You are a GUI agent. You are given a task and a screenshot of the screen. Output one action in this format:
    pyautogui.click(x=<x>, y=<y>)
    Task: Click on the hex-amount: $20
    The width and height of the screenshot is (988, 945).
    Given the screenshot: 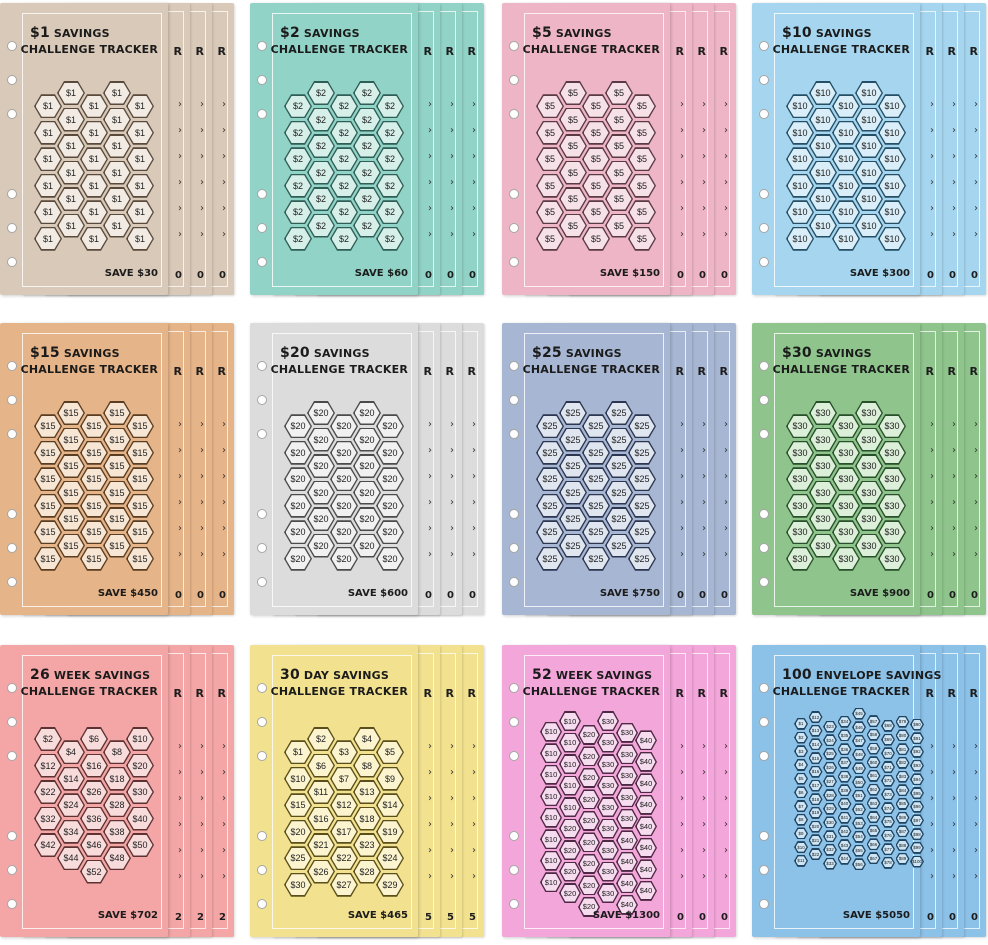 What is the action you would take?
    pyautogui.click(x=298, y=452)
    